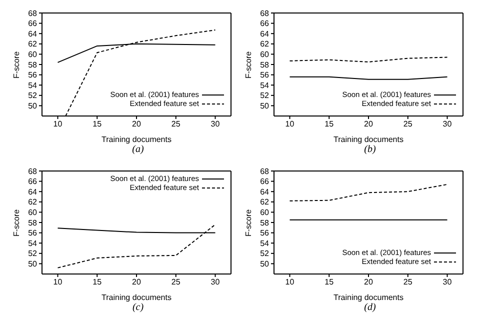  I want to click on text: (d), so click(370, 307).